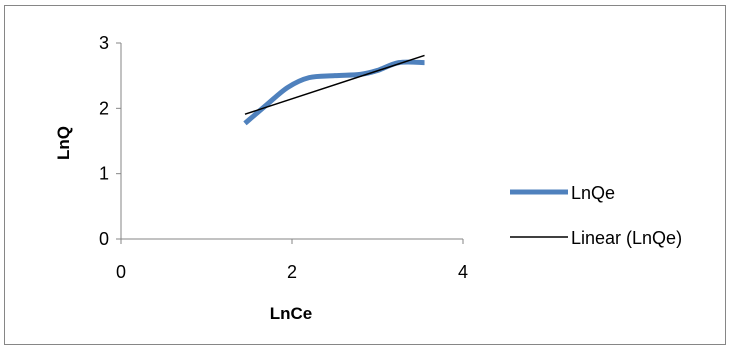 Image resolution: width=732 pixels, height=353 pixels. Describe the element at coordinates (121, 272) in the screenshot. I see `x-tick-label: 0` at that location.